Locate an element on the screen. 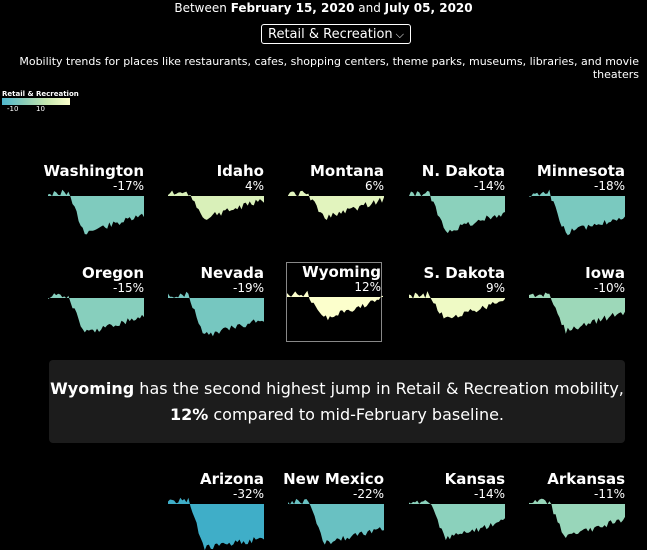  date-and: and is located at coordinates (369, 8).